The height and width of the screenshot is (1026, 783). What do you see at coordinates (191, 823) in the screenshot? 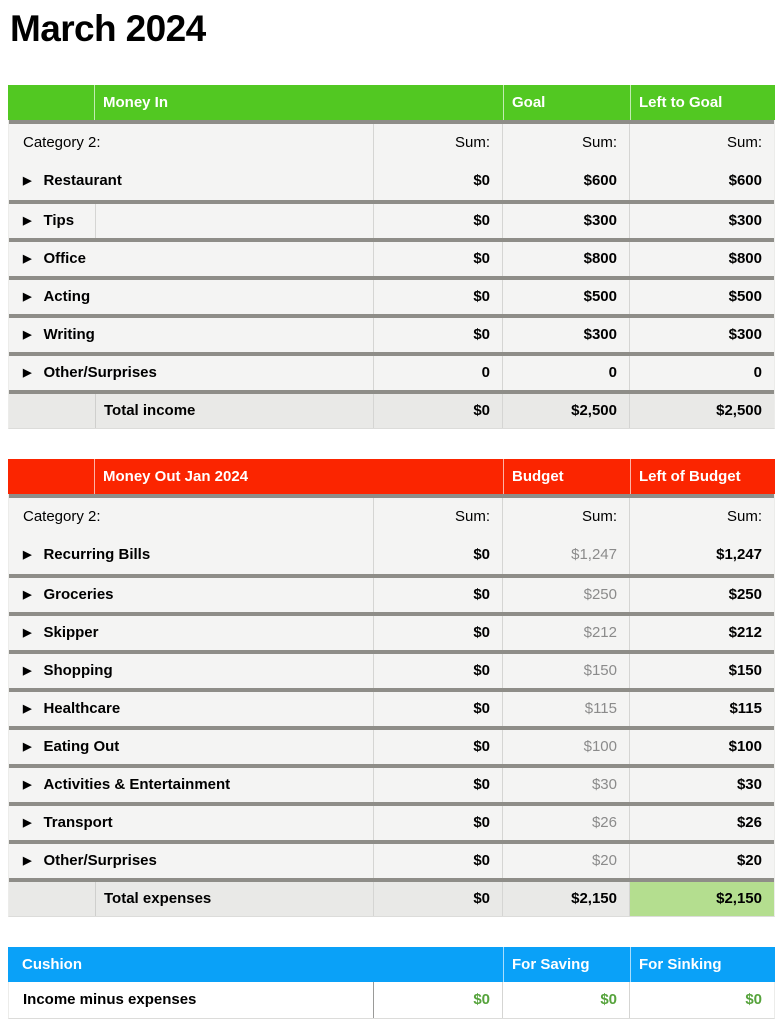
I see `row-label-cell: ▶ Transport` at bounding box center [191, 823].